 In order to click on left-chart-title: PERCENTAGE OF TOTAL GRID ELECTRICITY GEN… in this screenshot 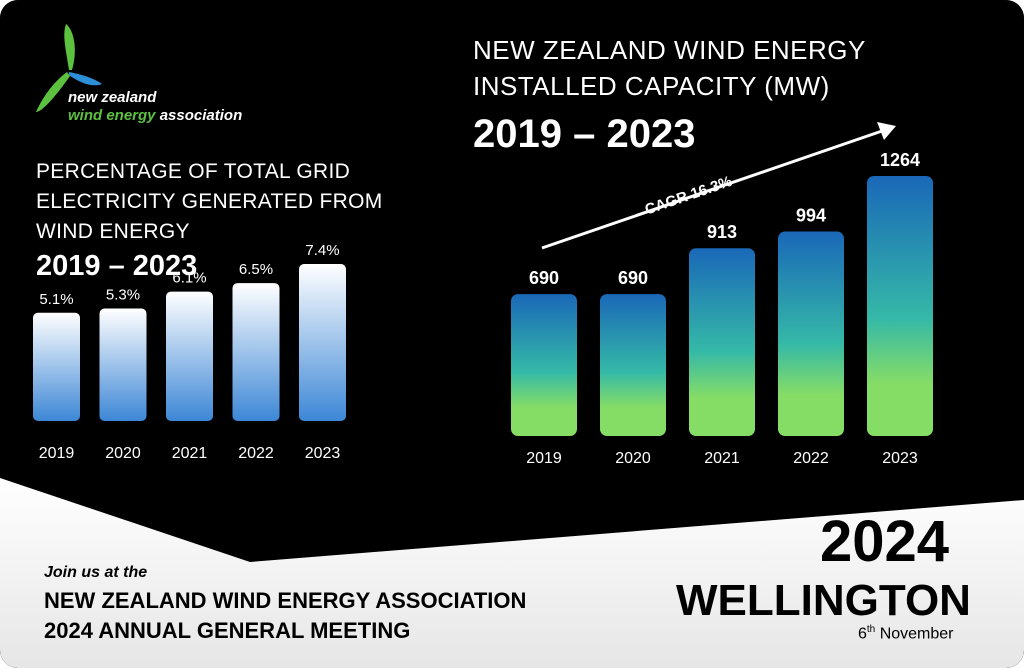, I will do `click(209, 201)`.